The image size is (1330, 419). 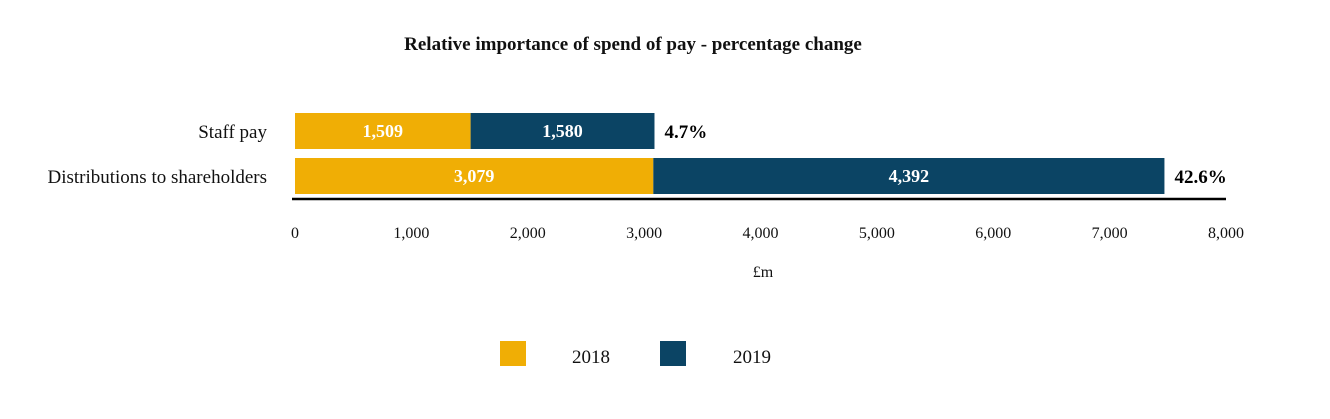 What do you see at coordinates (528, 233) in the screenshot?
I see `x-tick-label: 2,000` at bounding box center [528, 233].